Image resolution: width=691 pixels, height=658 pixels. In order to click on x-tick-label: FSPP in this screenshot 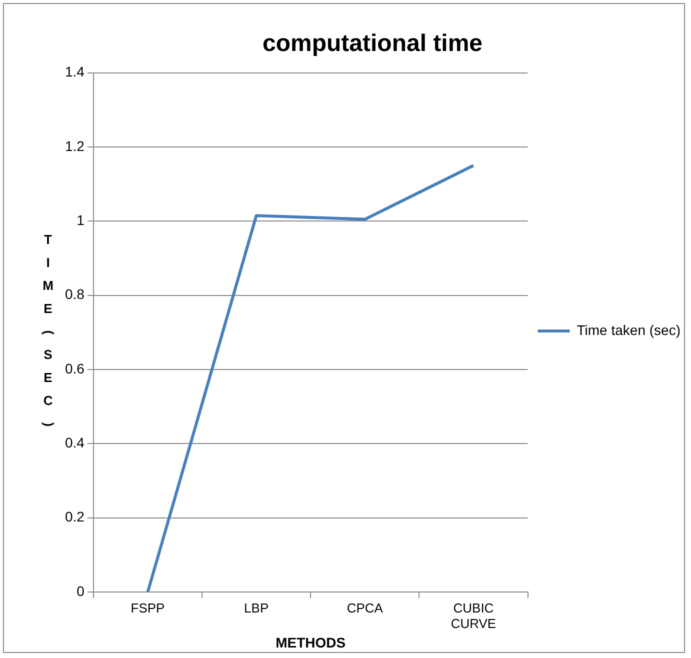, I will do `click(147, 608)`.